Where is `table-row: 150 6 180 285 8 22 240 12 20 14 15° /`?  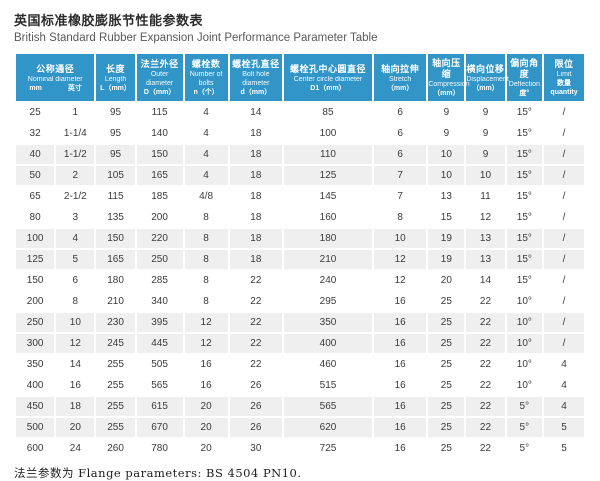 table-row: 150 6 180 285 8 22 240 12 20 14 15° / is located at coordinates (300, 280).